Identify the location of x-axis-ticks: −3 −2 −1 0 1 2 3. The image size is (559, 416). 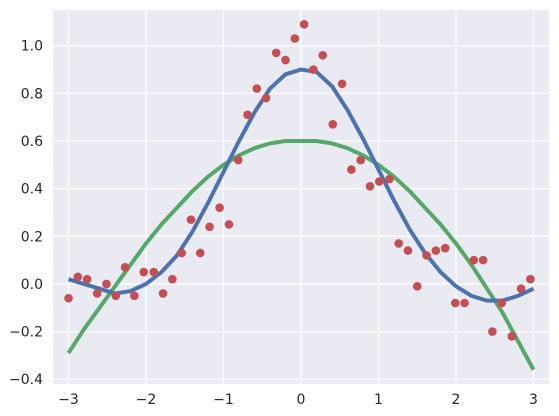
(298, 400).